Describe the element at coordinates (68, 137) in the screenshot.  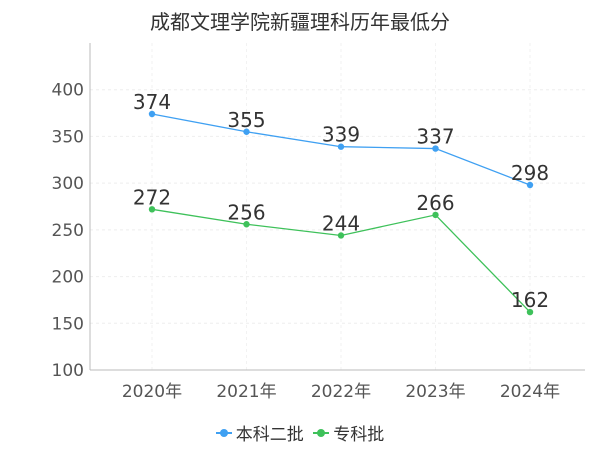
I see `y-tick-label-5: 350` at that location.